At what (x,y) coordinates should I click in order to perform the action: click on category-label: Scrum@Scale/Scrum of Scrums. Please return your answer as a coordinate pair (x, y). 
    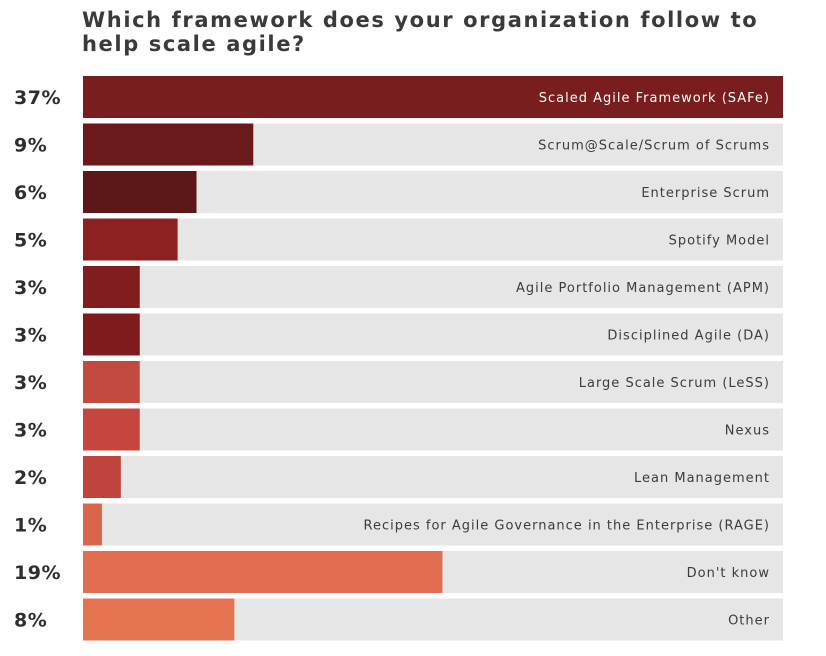
    Looking at the image, I should click on (654, 146).